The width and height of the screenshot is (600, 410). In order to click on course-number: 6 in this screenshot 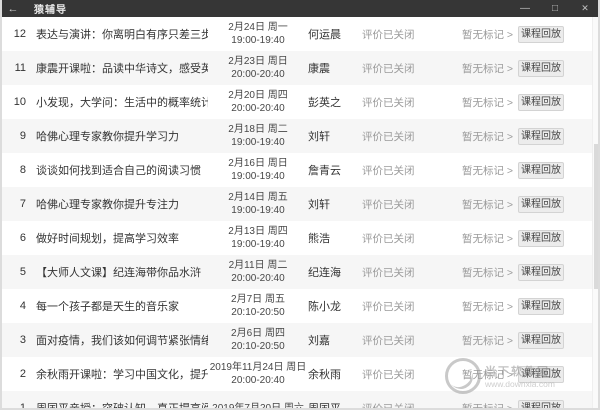, I will do `click(22, 238)`.